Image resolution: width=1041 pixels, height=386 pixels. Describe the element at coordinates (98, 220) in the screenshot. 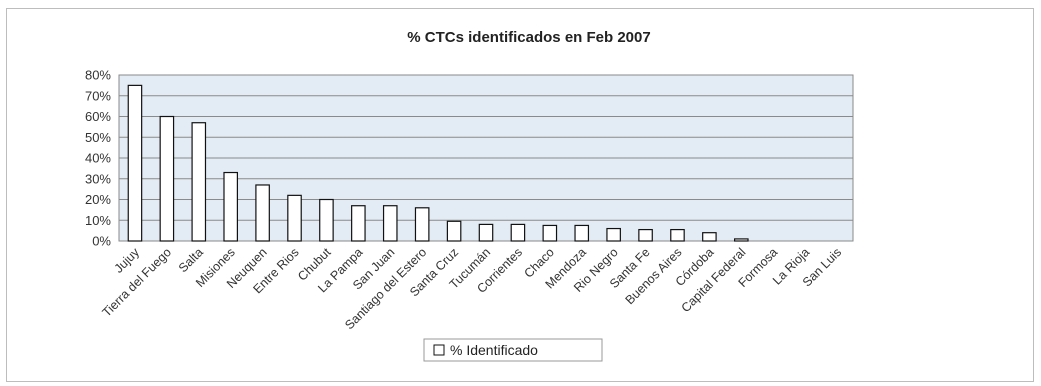

I see `y-tick-label: 10%` at that location.